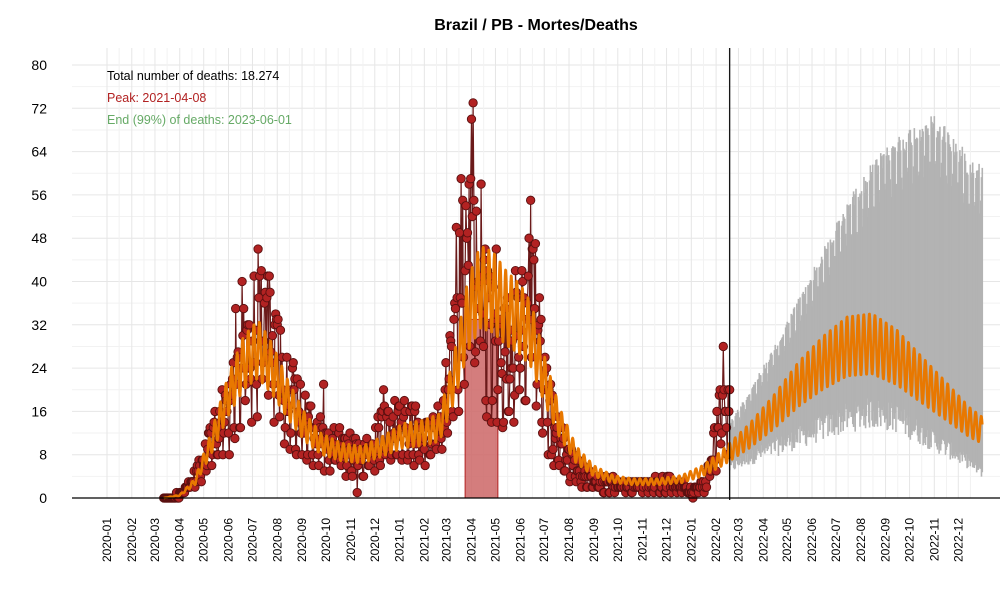  Describe the element at coordinates (495, 540) in the screenshot. I see `x-tick-label-16: 2021-05` at that location.